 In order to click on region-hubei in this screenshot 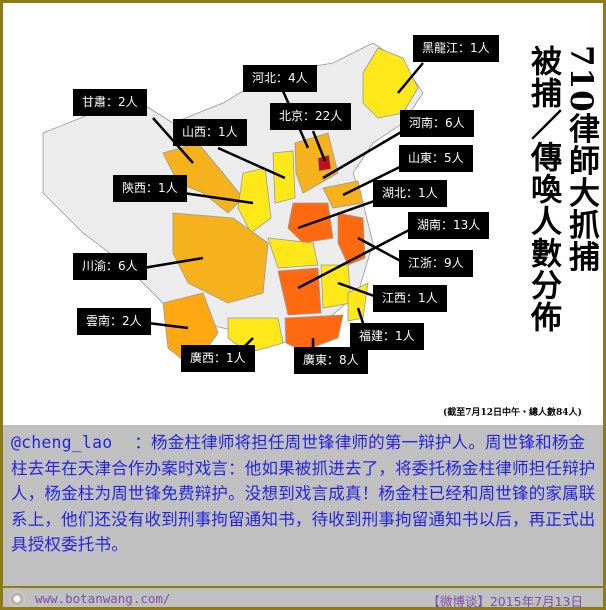, I will do `click(293, 253)`.